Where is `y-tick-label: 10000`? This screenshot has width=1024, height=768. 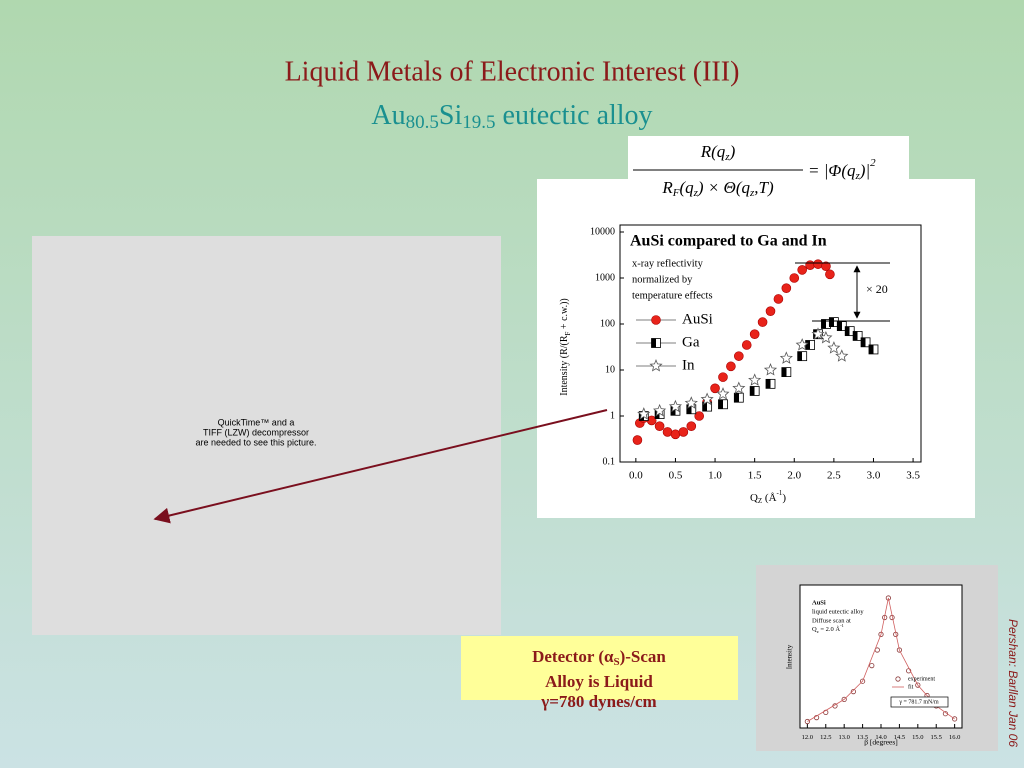
y-tick-label: 10000 is located at coordinates (602, 231).